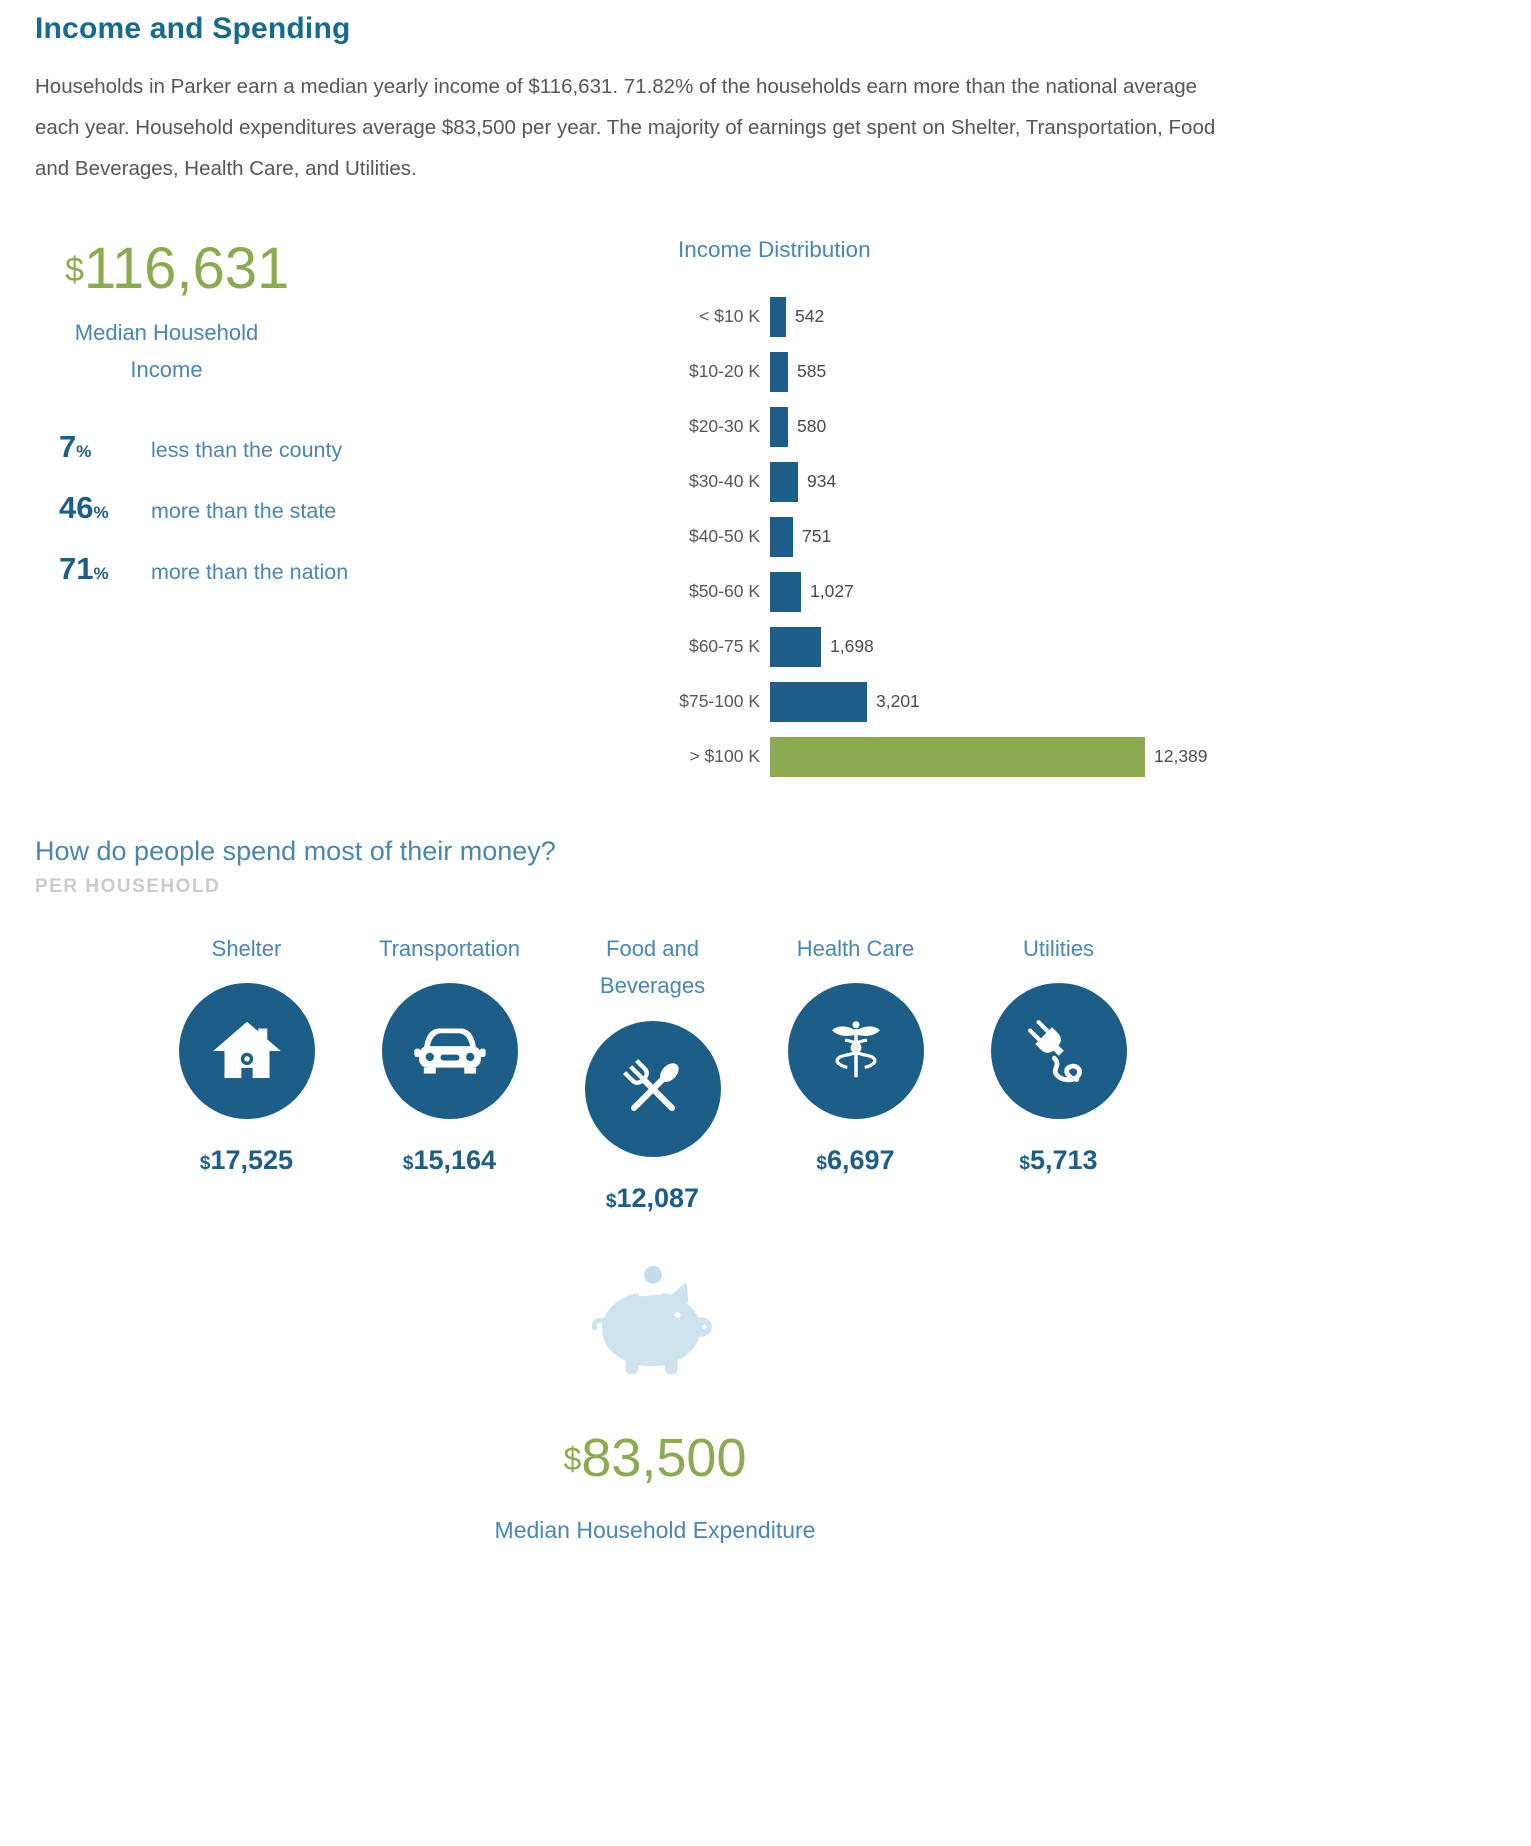  What do you see at coordinates (817, 536) in the screenshot?
I see `chart-value-label: 751` at bounding box center [817, 536].